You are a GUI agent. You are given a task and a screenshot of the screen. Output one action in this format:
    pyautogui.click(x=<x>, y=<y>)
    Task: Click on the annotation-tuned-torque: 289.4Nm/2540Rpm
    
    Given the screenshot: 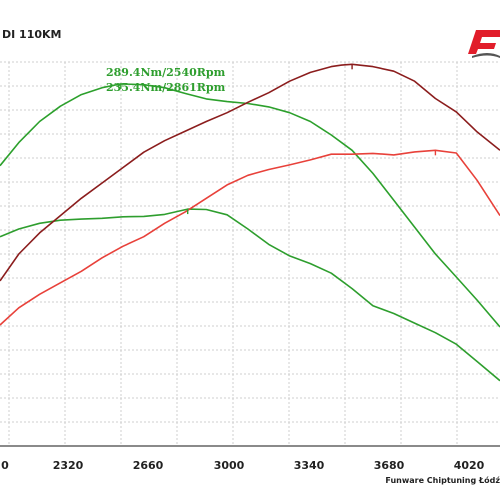 What is the action you would take?
    pyautogui.click(x=166, y=72)
    